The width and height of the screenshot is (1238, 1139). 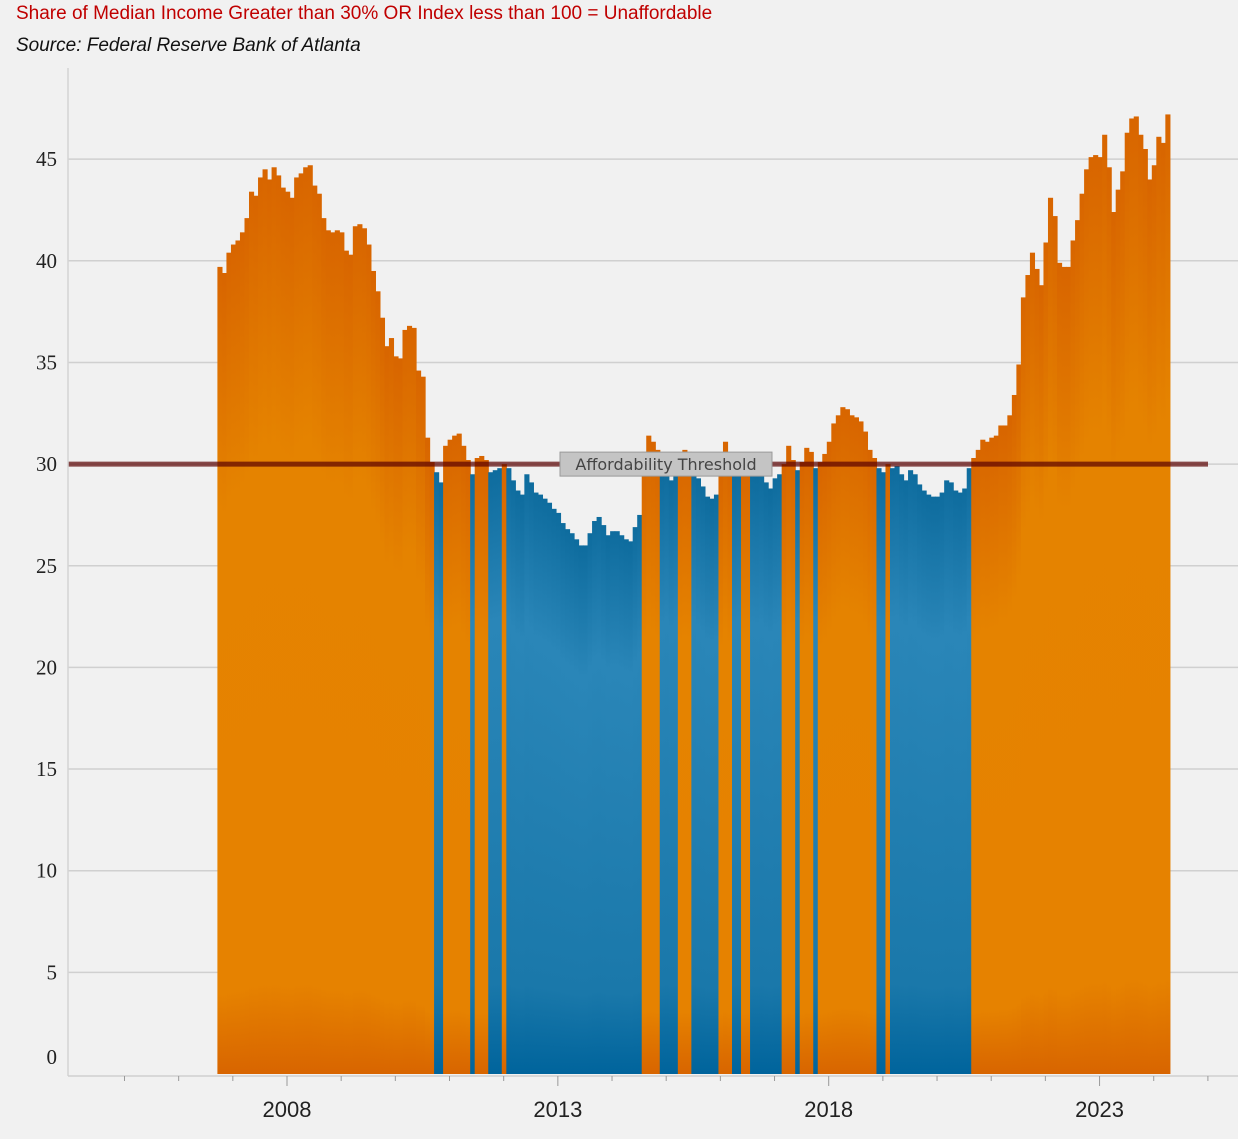 What do you see at coordinates (46, 769) in the screenshot?
I see `y-tick-label: 15` at bounding box center [46, 769].